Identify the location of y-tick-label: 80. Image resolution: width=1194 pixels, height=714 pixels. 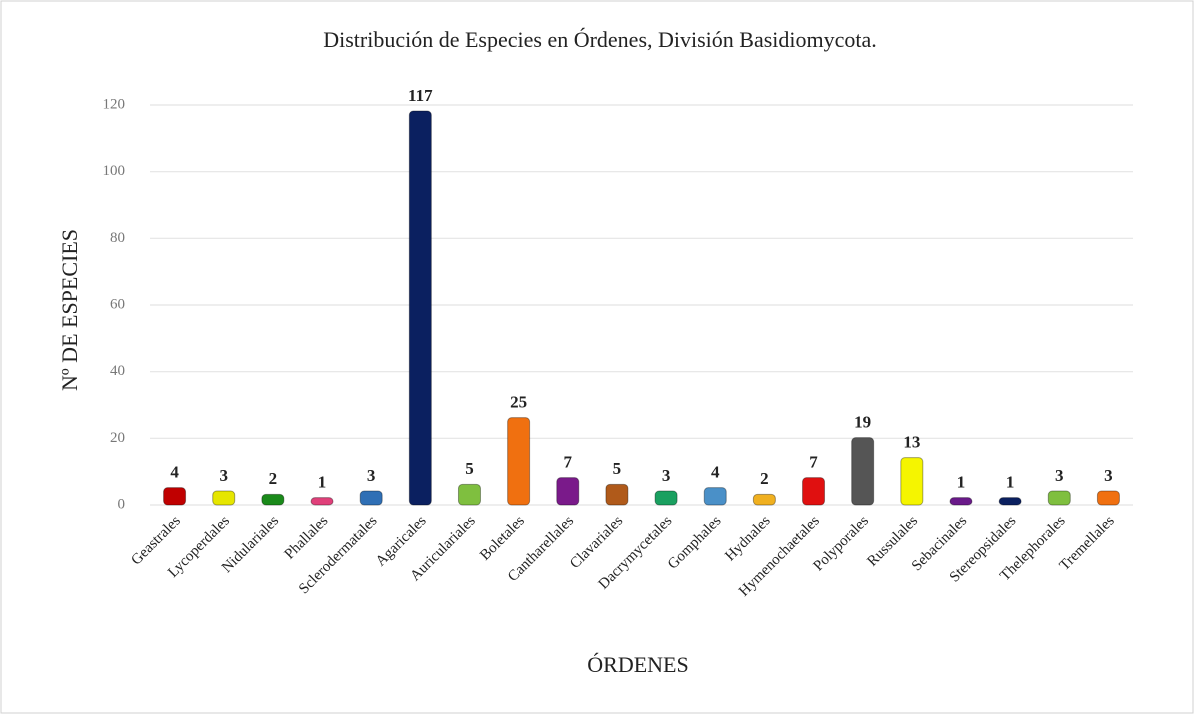
(117, 238).